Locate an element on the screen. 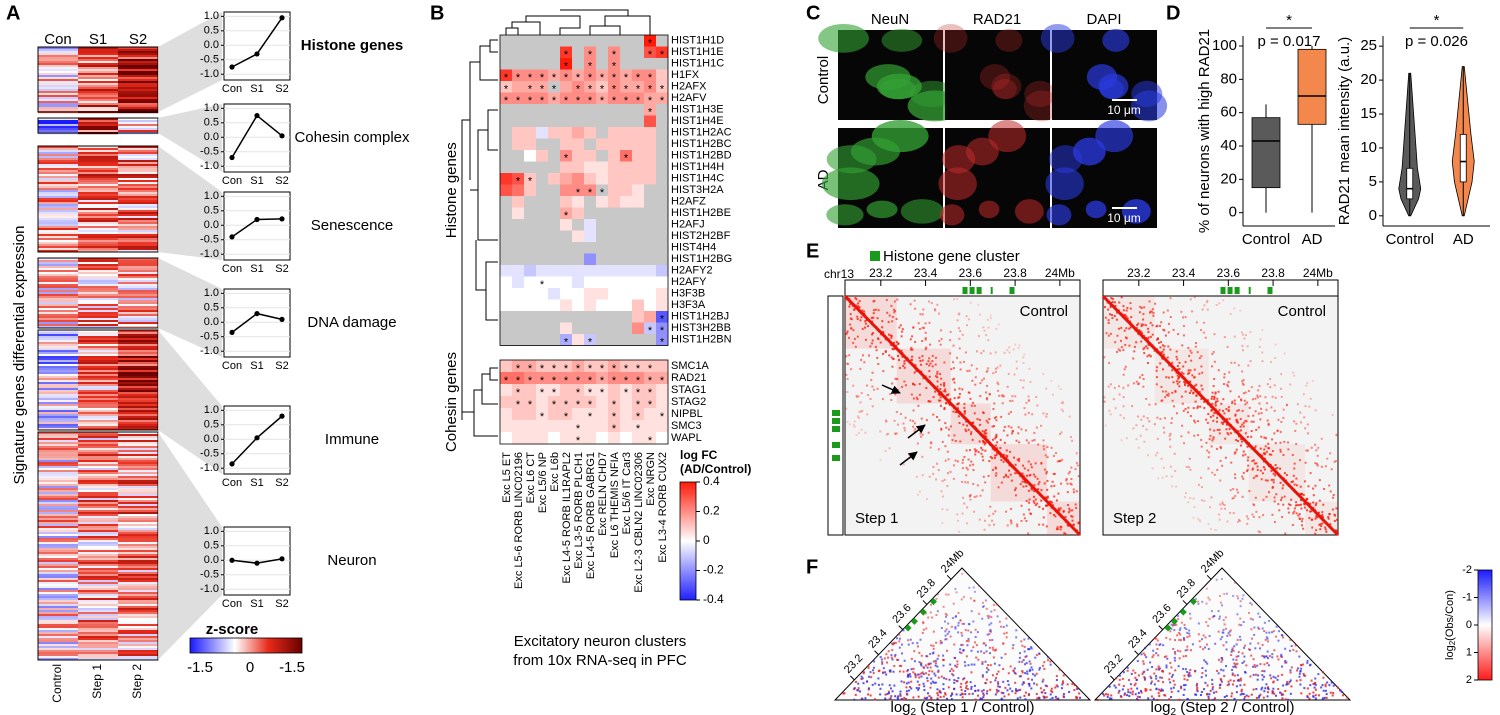 This screenshot has width=1500, height=715. x-tick-label: 24Mb is located at coordinates (1060, 273).